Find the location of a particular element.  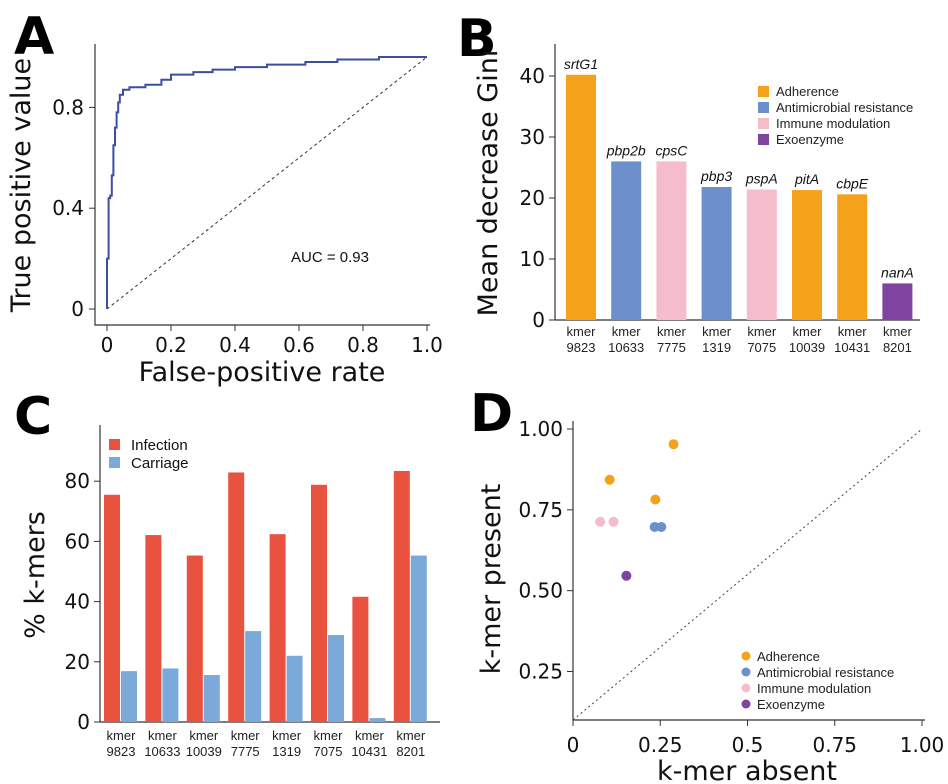

category-label-line2: 1319 is located at coordinates (716, 347).